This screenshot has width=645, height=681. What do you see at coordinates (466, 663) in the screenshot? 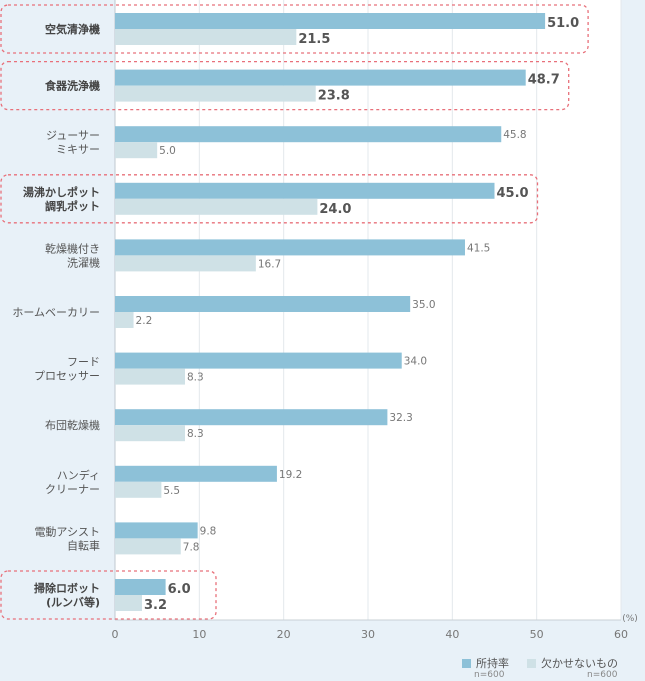
I see `legend-swatch-owned` at bounding box center [466, 663].